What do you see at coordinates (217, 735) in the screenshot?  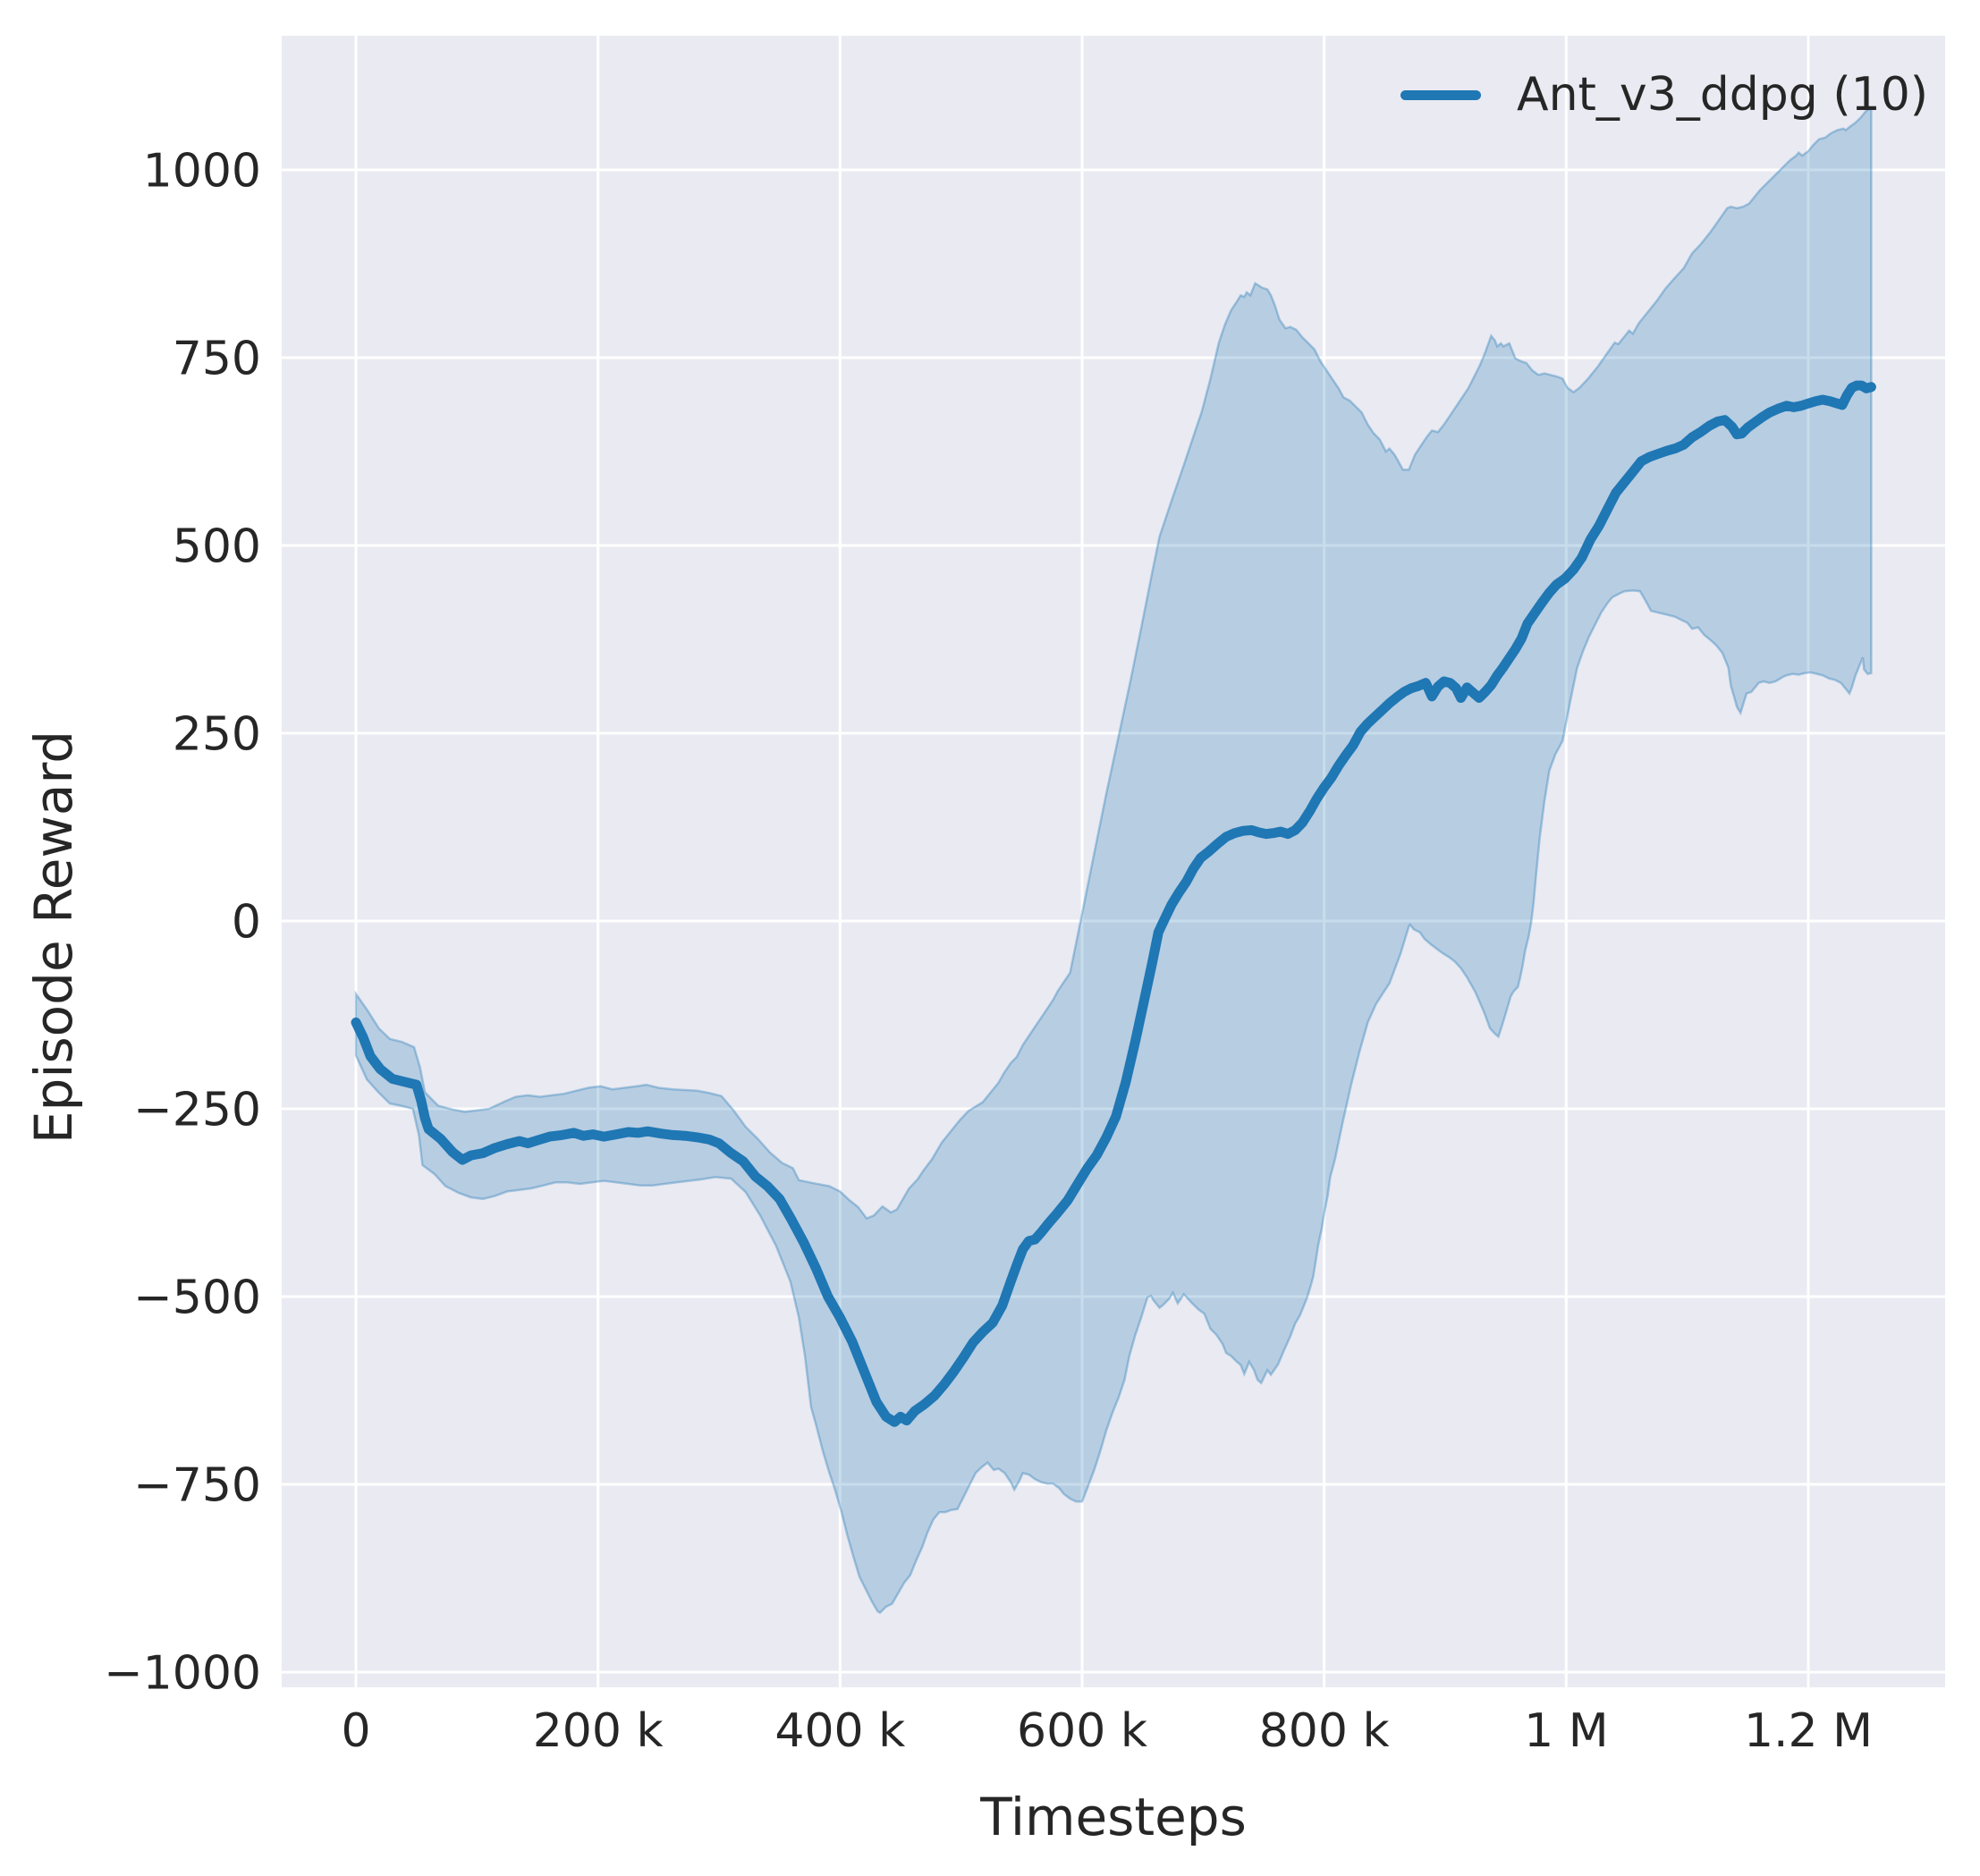 I see `y-tick-label: 250` at bounding box center [217, 735].